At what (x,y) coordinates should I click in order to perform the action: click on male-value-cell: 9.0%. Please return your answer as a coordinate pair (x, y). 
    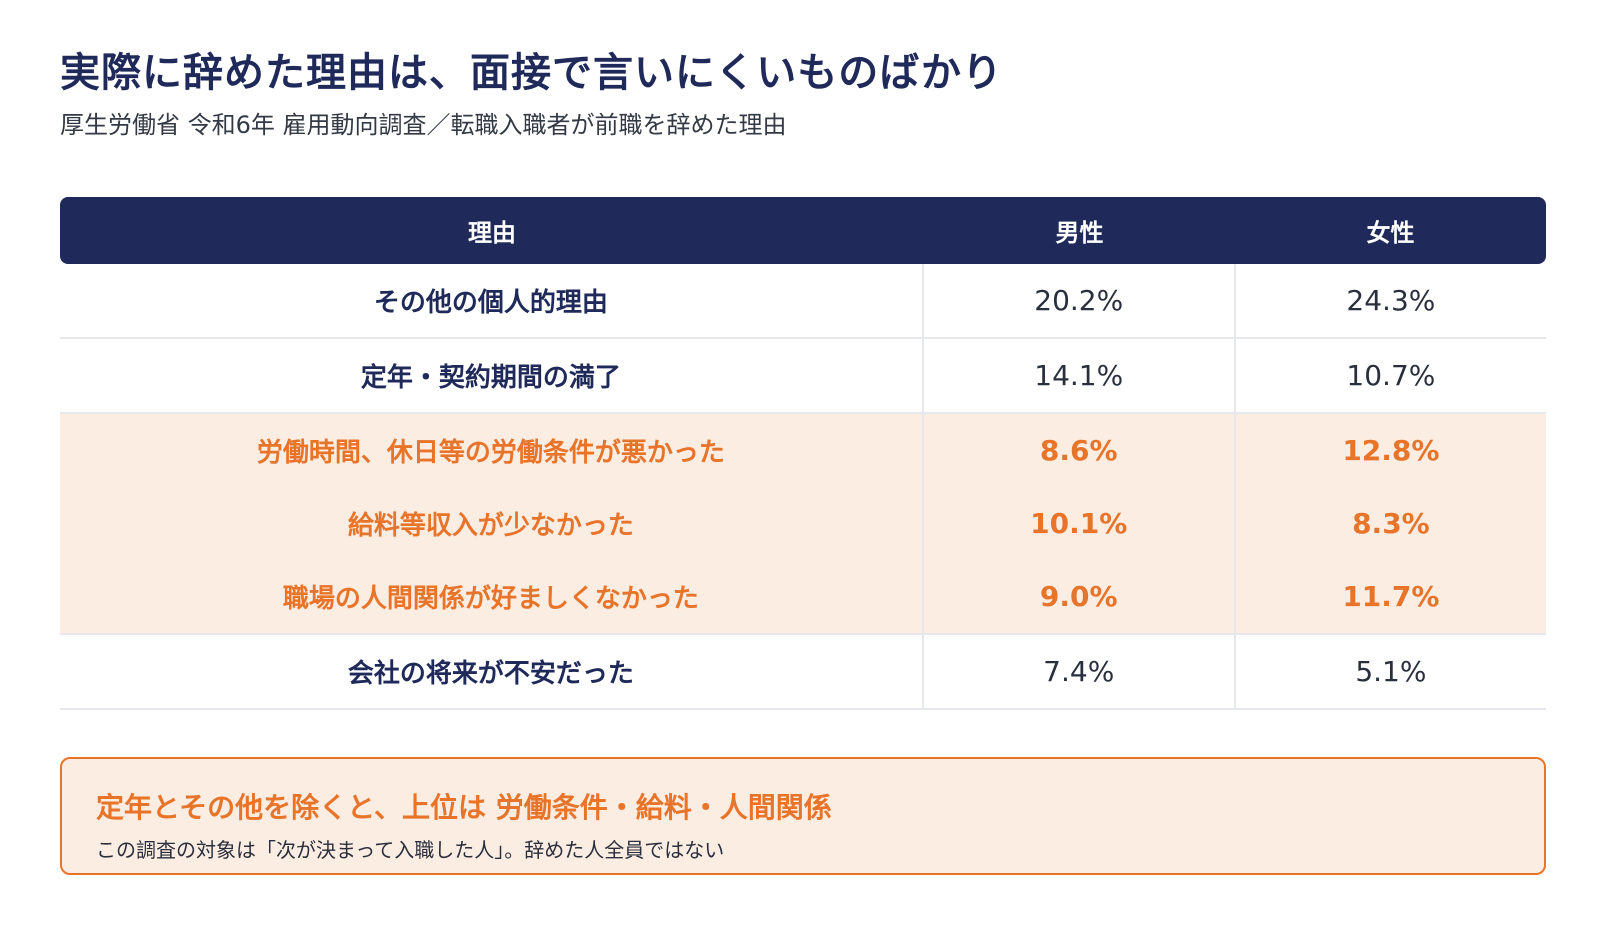
    Looking at the image, I should click on (1077, 596).